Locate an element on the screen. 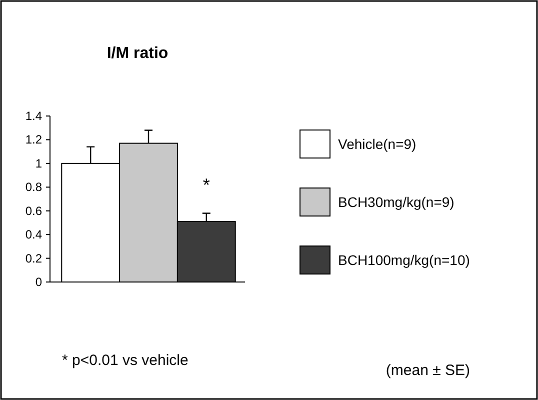 The height and width of the screenshot is (400, 538). y-tick-label: 1 is located at coordinates (38, 163).